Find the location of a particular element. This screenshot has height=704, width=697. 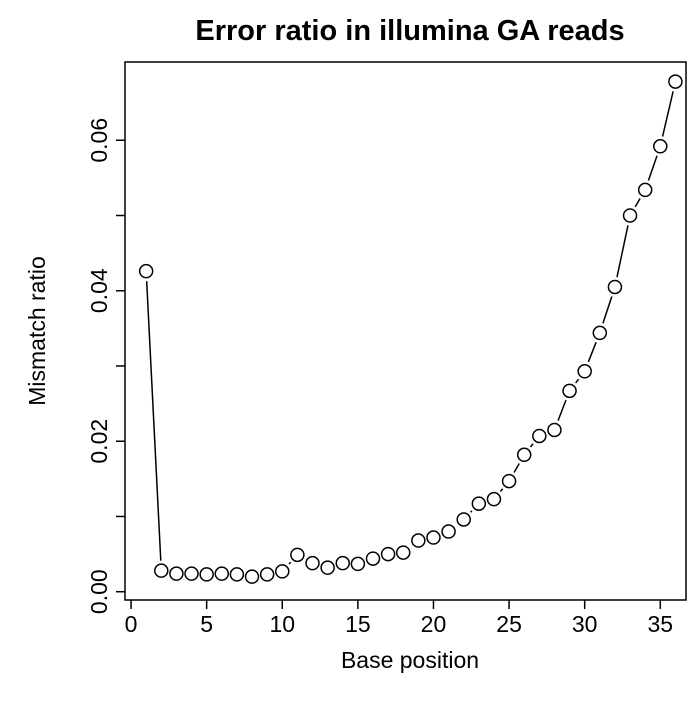

x-tick-label: 30 is located at coordinates (585, 624).